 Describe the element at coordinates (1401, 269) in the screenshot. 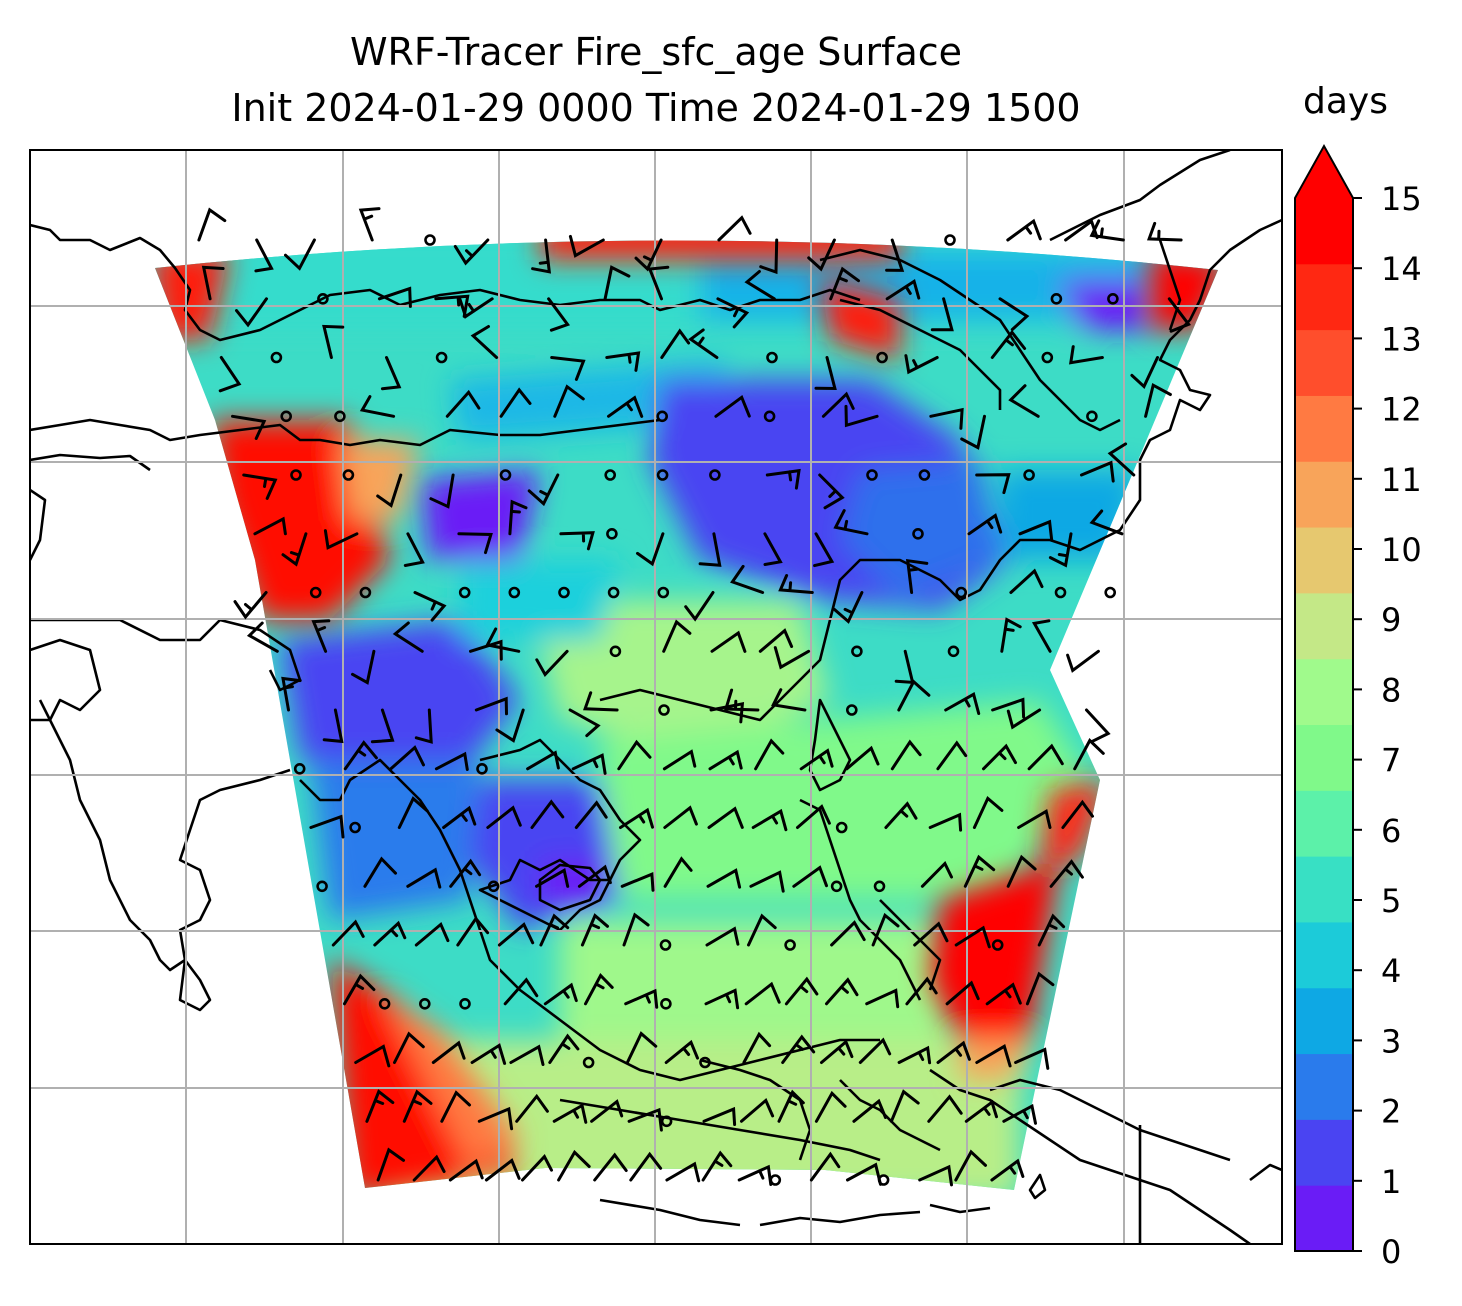

I see `colorbar-tick-label: 14` at that location.